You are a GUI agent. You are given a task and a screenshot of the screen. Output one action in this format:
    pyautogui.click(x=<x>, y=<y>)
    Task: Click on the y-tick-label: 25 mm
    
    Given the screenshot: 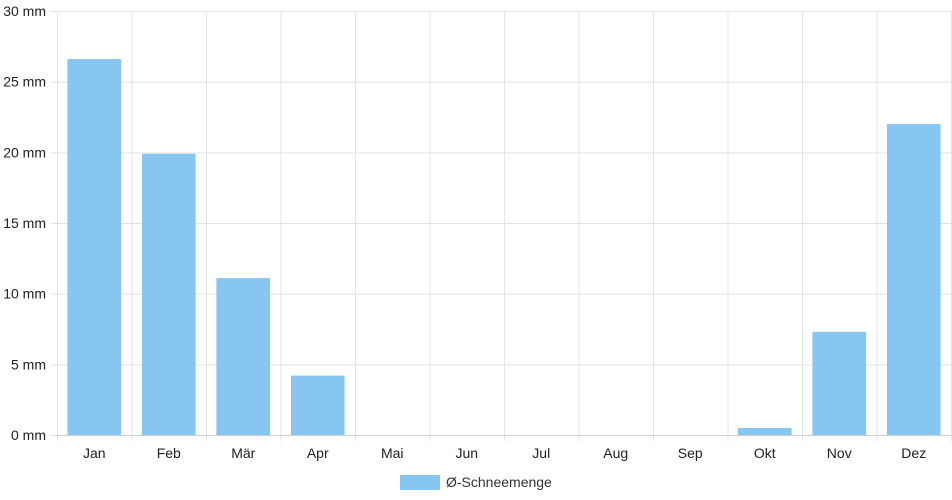 What is the action you would take?
    pyautogui.click(x=24, y=82)
    